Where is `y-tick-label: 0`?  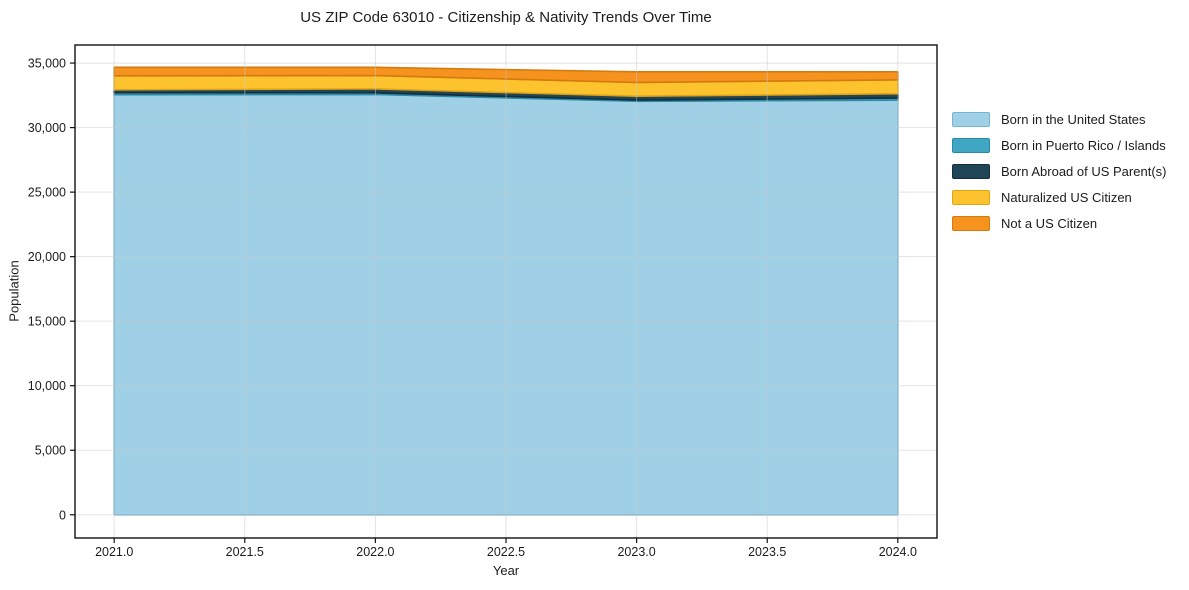
y-tick-label: 0 is located at coordinates (62, 515).